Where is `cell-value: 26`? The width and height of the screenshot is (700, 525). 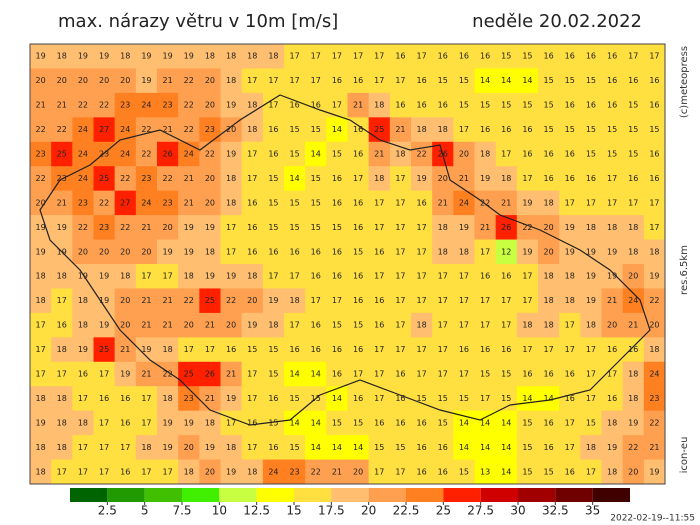
cell-value: 26 is located at coordinates (506, 227).